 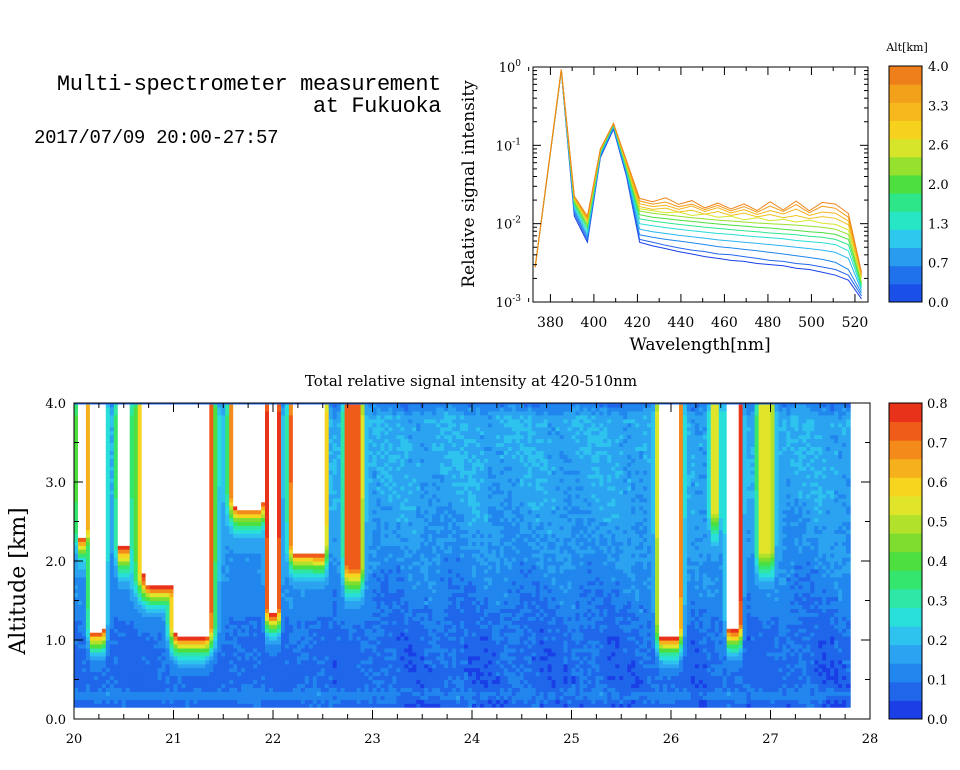 What do you see at coordinates (905, 239) in the screenshot?
I see `altitude-colorbar-swatch` at bounding box center [905, 239].